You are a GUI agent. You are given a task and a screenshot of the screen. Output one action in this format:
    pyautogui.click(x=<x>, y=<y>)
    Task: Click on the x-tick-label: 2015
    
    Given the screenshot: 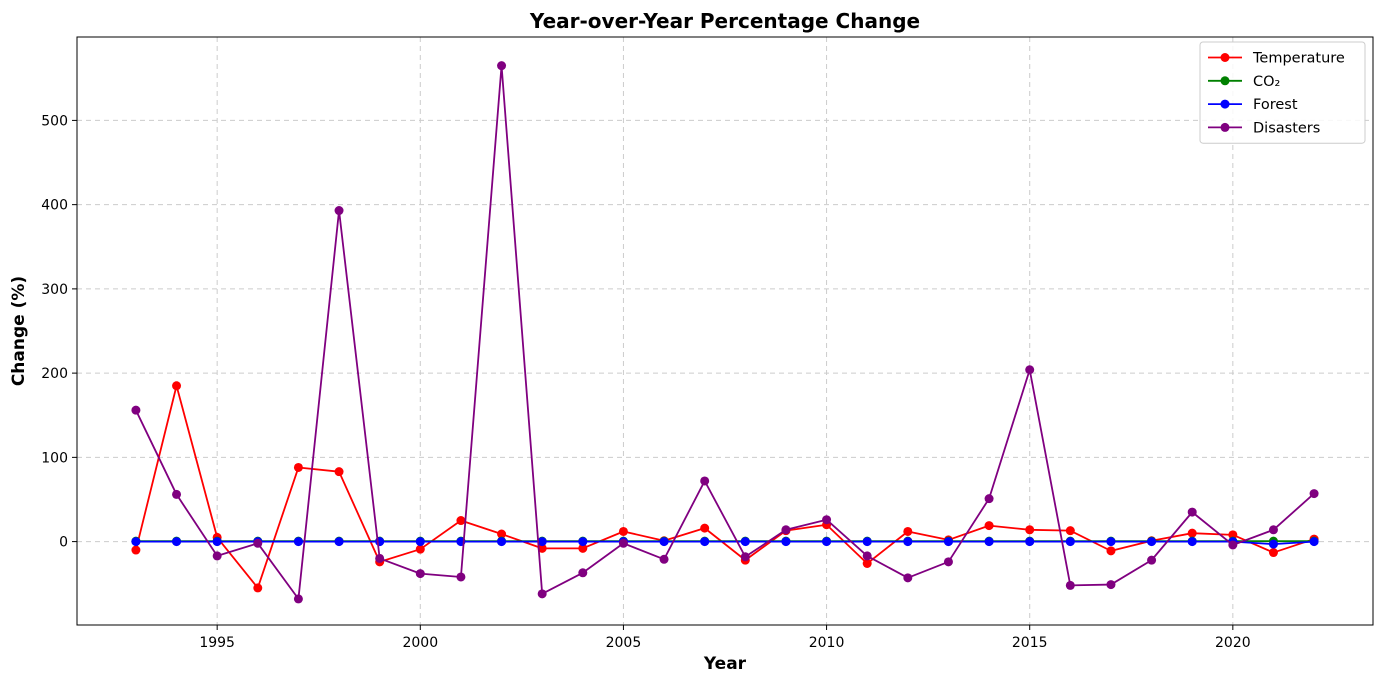 What is the action you would take?
    pyautogui.click(x=1030, y=643)
    